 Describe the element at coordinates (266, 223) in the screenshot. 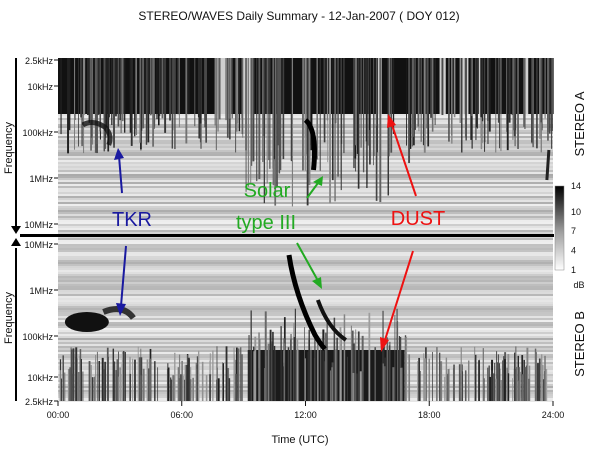

I see `type-iii-annotation: type III` at that location.